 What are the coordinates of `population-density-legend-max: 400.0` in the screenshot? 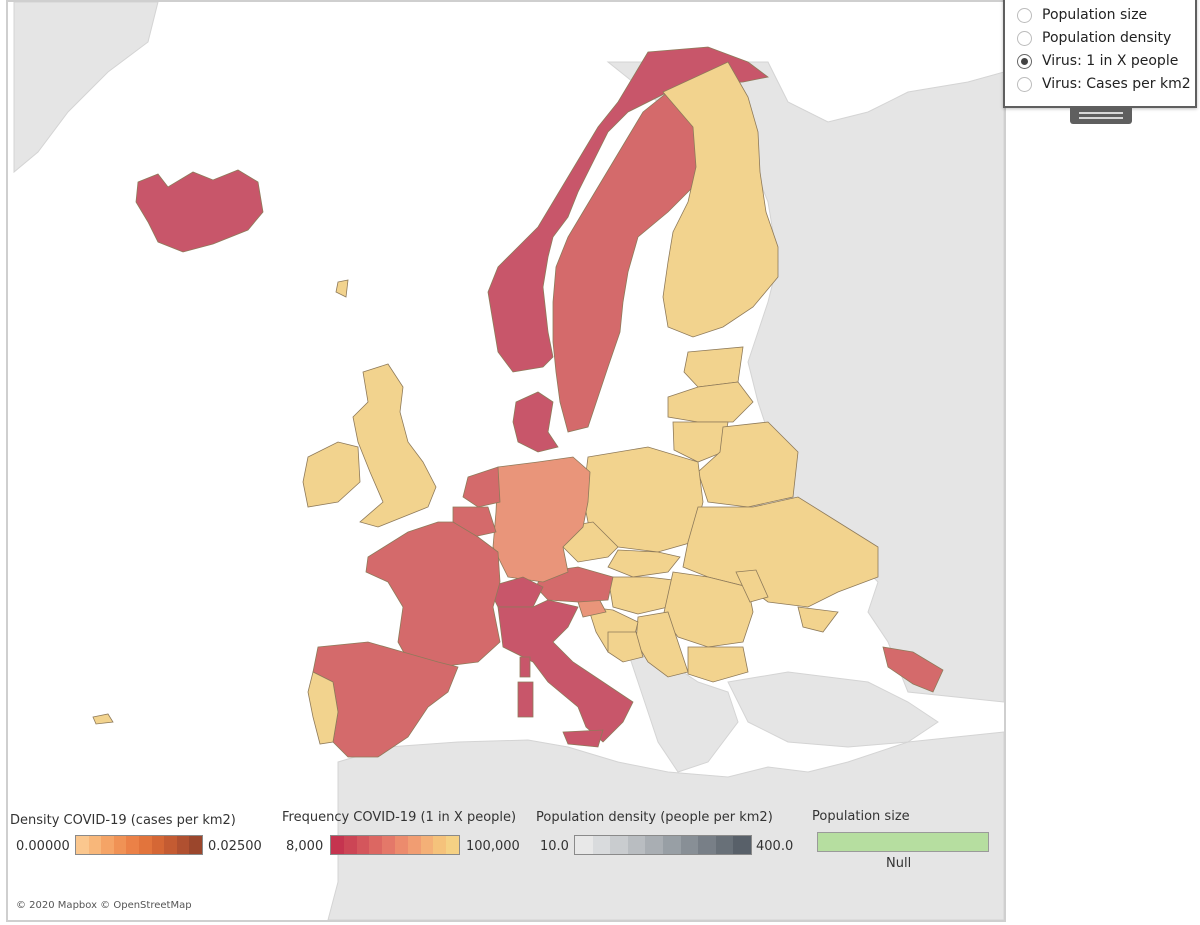 It's located at (775, 846).